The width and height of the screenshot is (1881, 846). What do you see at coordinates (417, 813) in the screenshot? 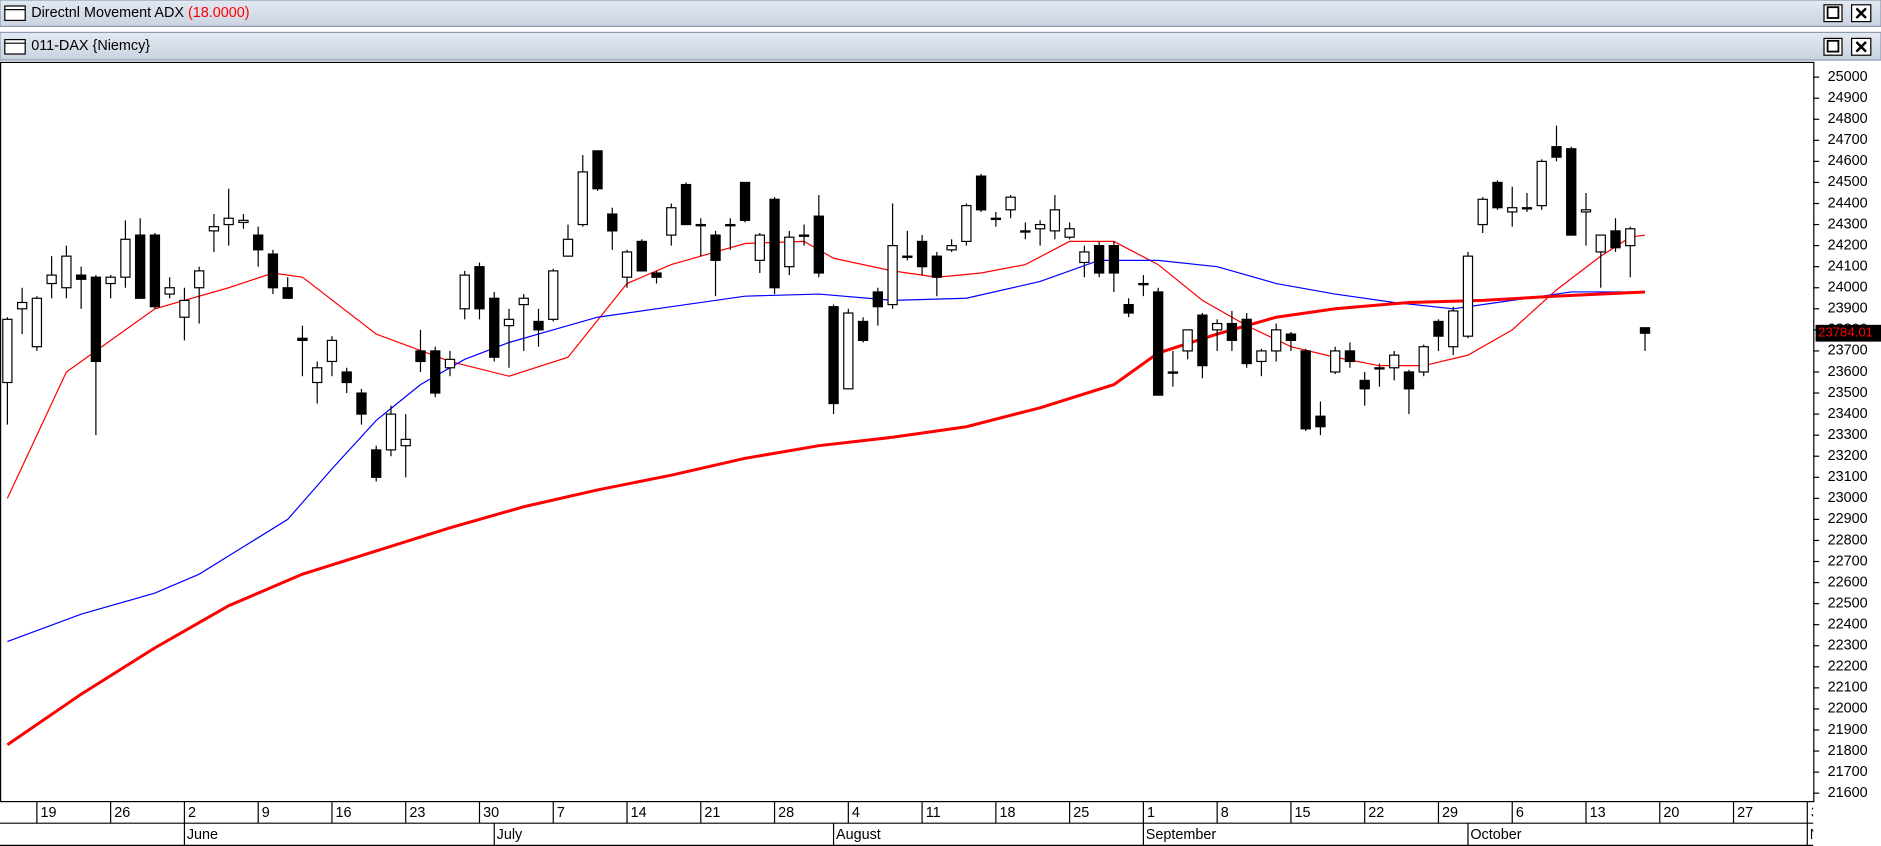
I see `x-tick-label: 23` at bounding box center [417, 813].